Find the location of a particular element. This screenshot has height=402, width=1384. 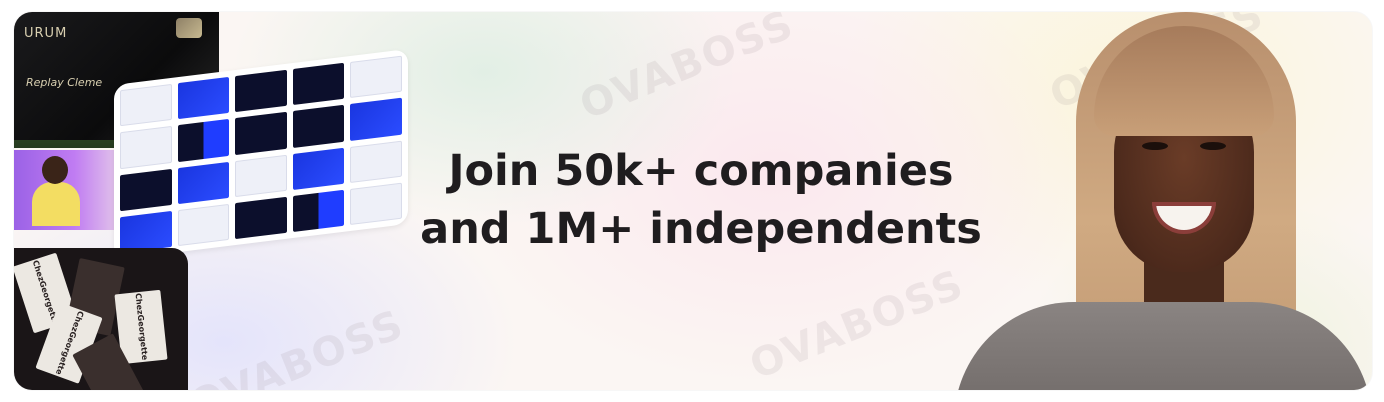

headline: Join 50k+ companies and 1M+ independents is located at coordinates (701, 200).